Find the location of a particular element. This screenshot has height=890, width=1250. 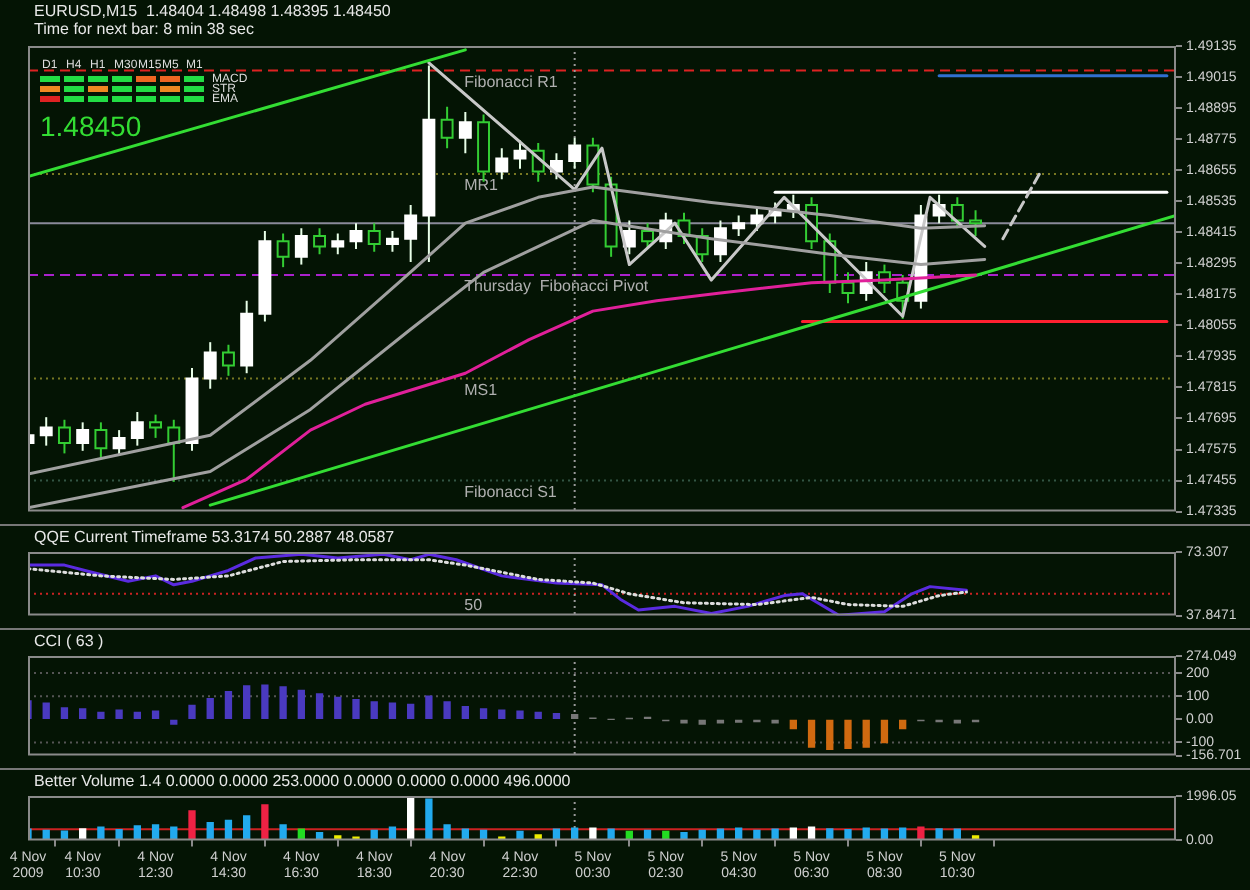

chart-title: CCI ( 63 ) is located at coordinates (69, 641).